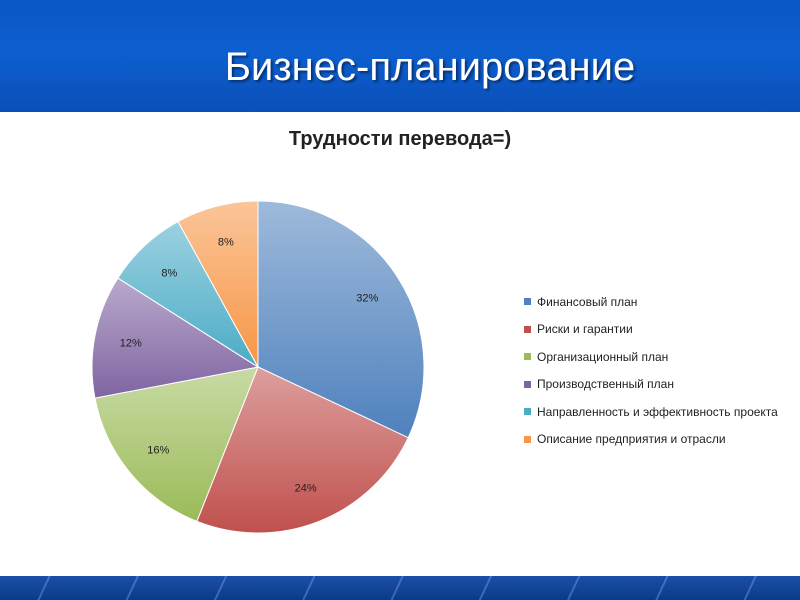 The height and width of the screenshot is (600, 800). Describe the element at coordinates (651, 330) in the screenshot. I see `legend-item: Риски и гарантии` at that location.